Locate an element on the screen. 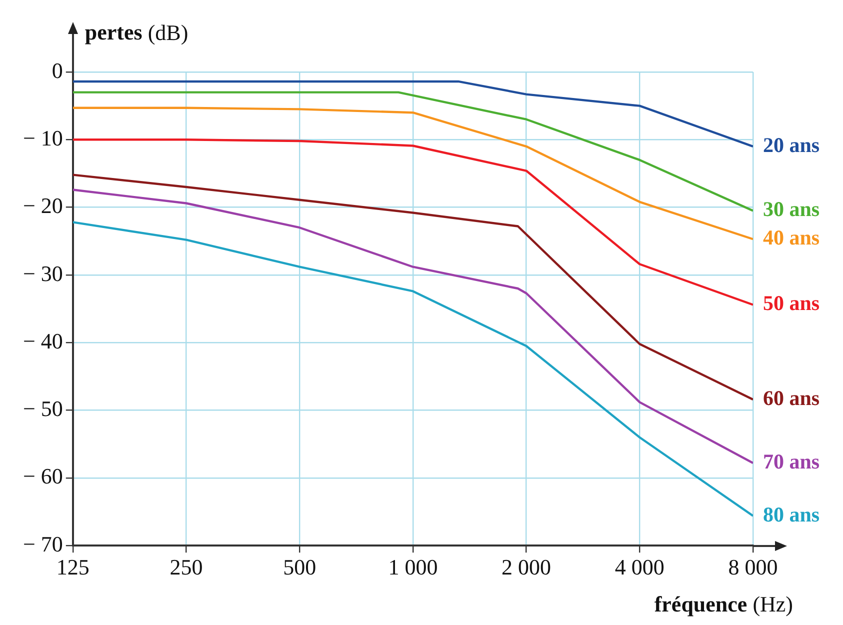 The width and height of the screenshot is (843, 625). x-tick-label: 250 is located at coordinates (186, 567).